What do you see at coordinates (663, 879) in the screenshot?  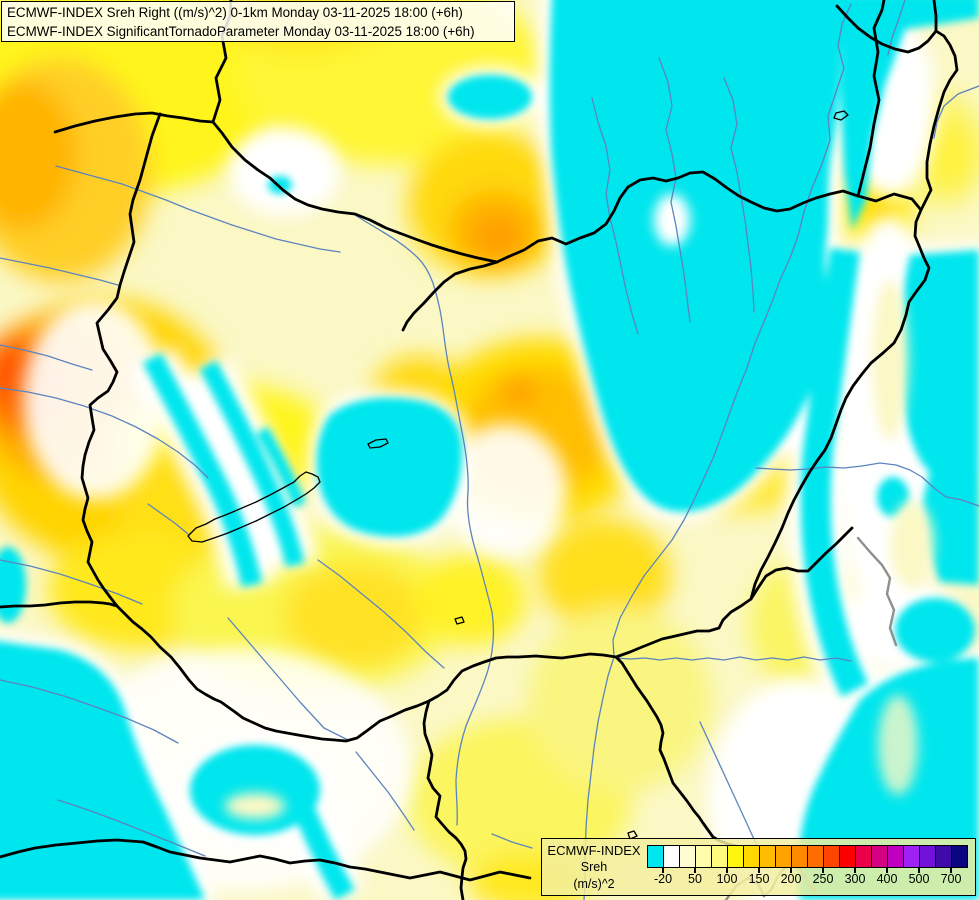 I see `legend-tick-label: -20` at bounding box center [663, 879].